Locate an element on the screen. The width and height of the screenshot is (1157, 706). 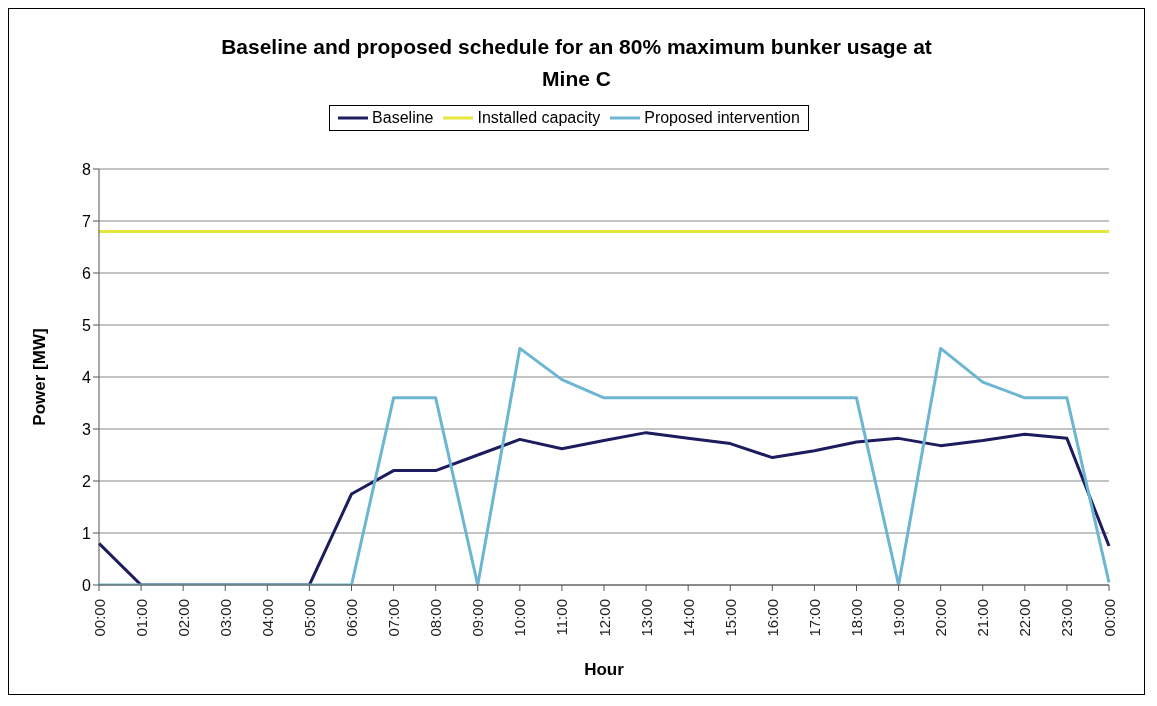
x-tick-label: 10:00 is located at coordinates (520, 618).